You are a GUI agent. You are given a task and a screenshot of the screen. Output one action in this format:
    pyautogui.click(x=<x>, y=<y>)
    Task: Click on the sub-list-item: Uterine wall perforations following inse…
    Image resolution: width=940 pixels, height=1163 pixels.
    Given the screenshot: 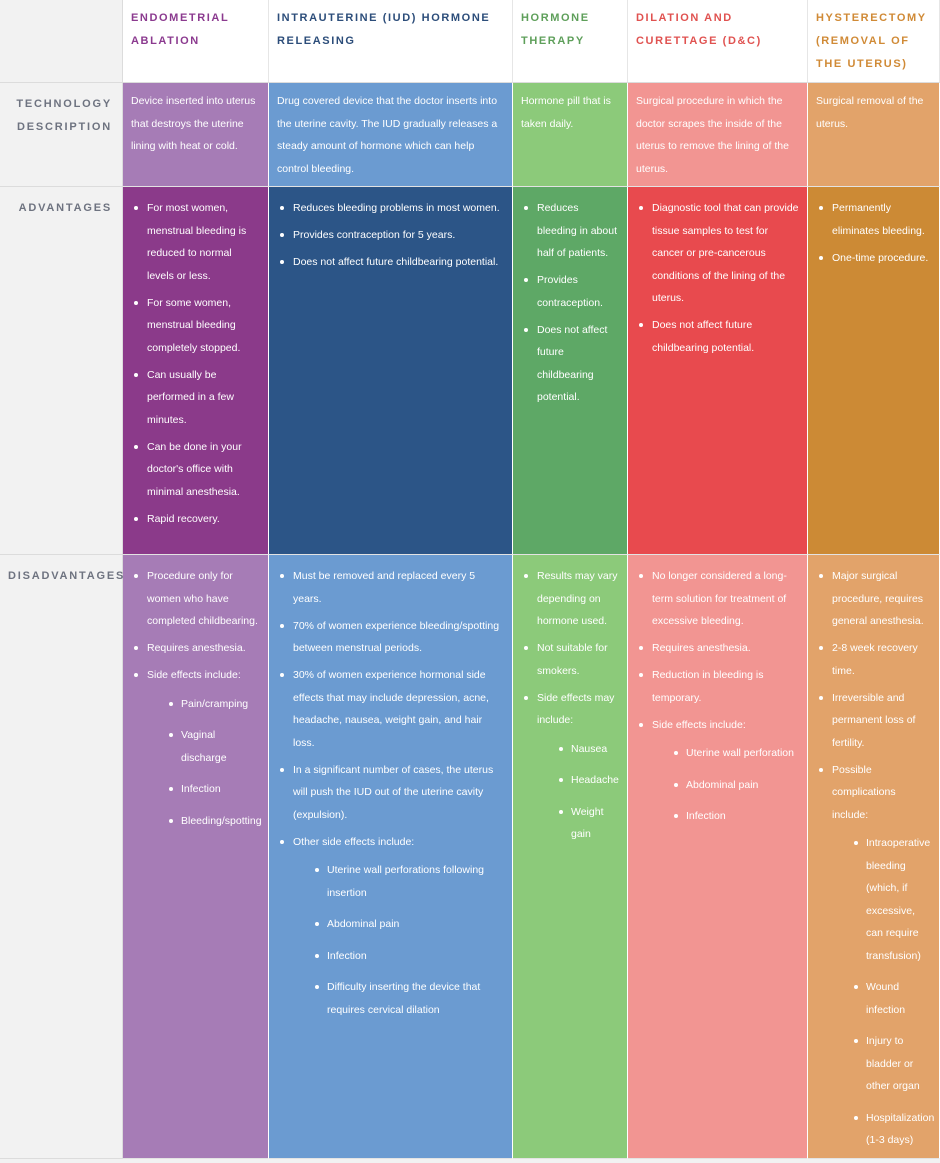 What is the action you would take?
    pyautogui.click(x=398, y=881)
    